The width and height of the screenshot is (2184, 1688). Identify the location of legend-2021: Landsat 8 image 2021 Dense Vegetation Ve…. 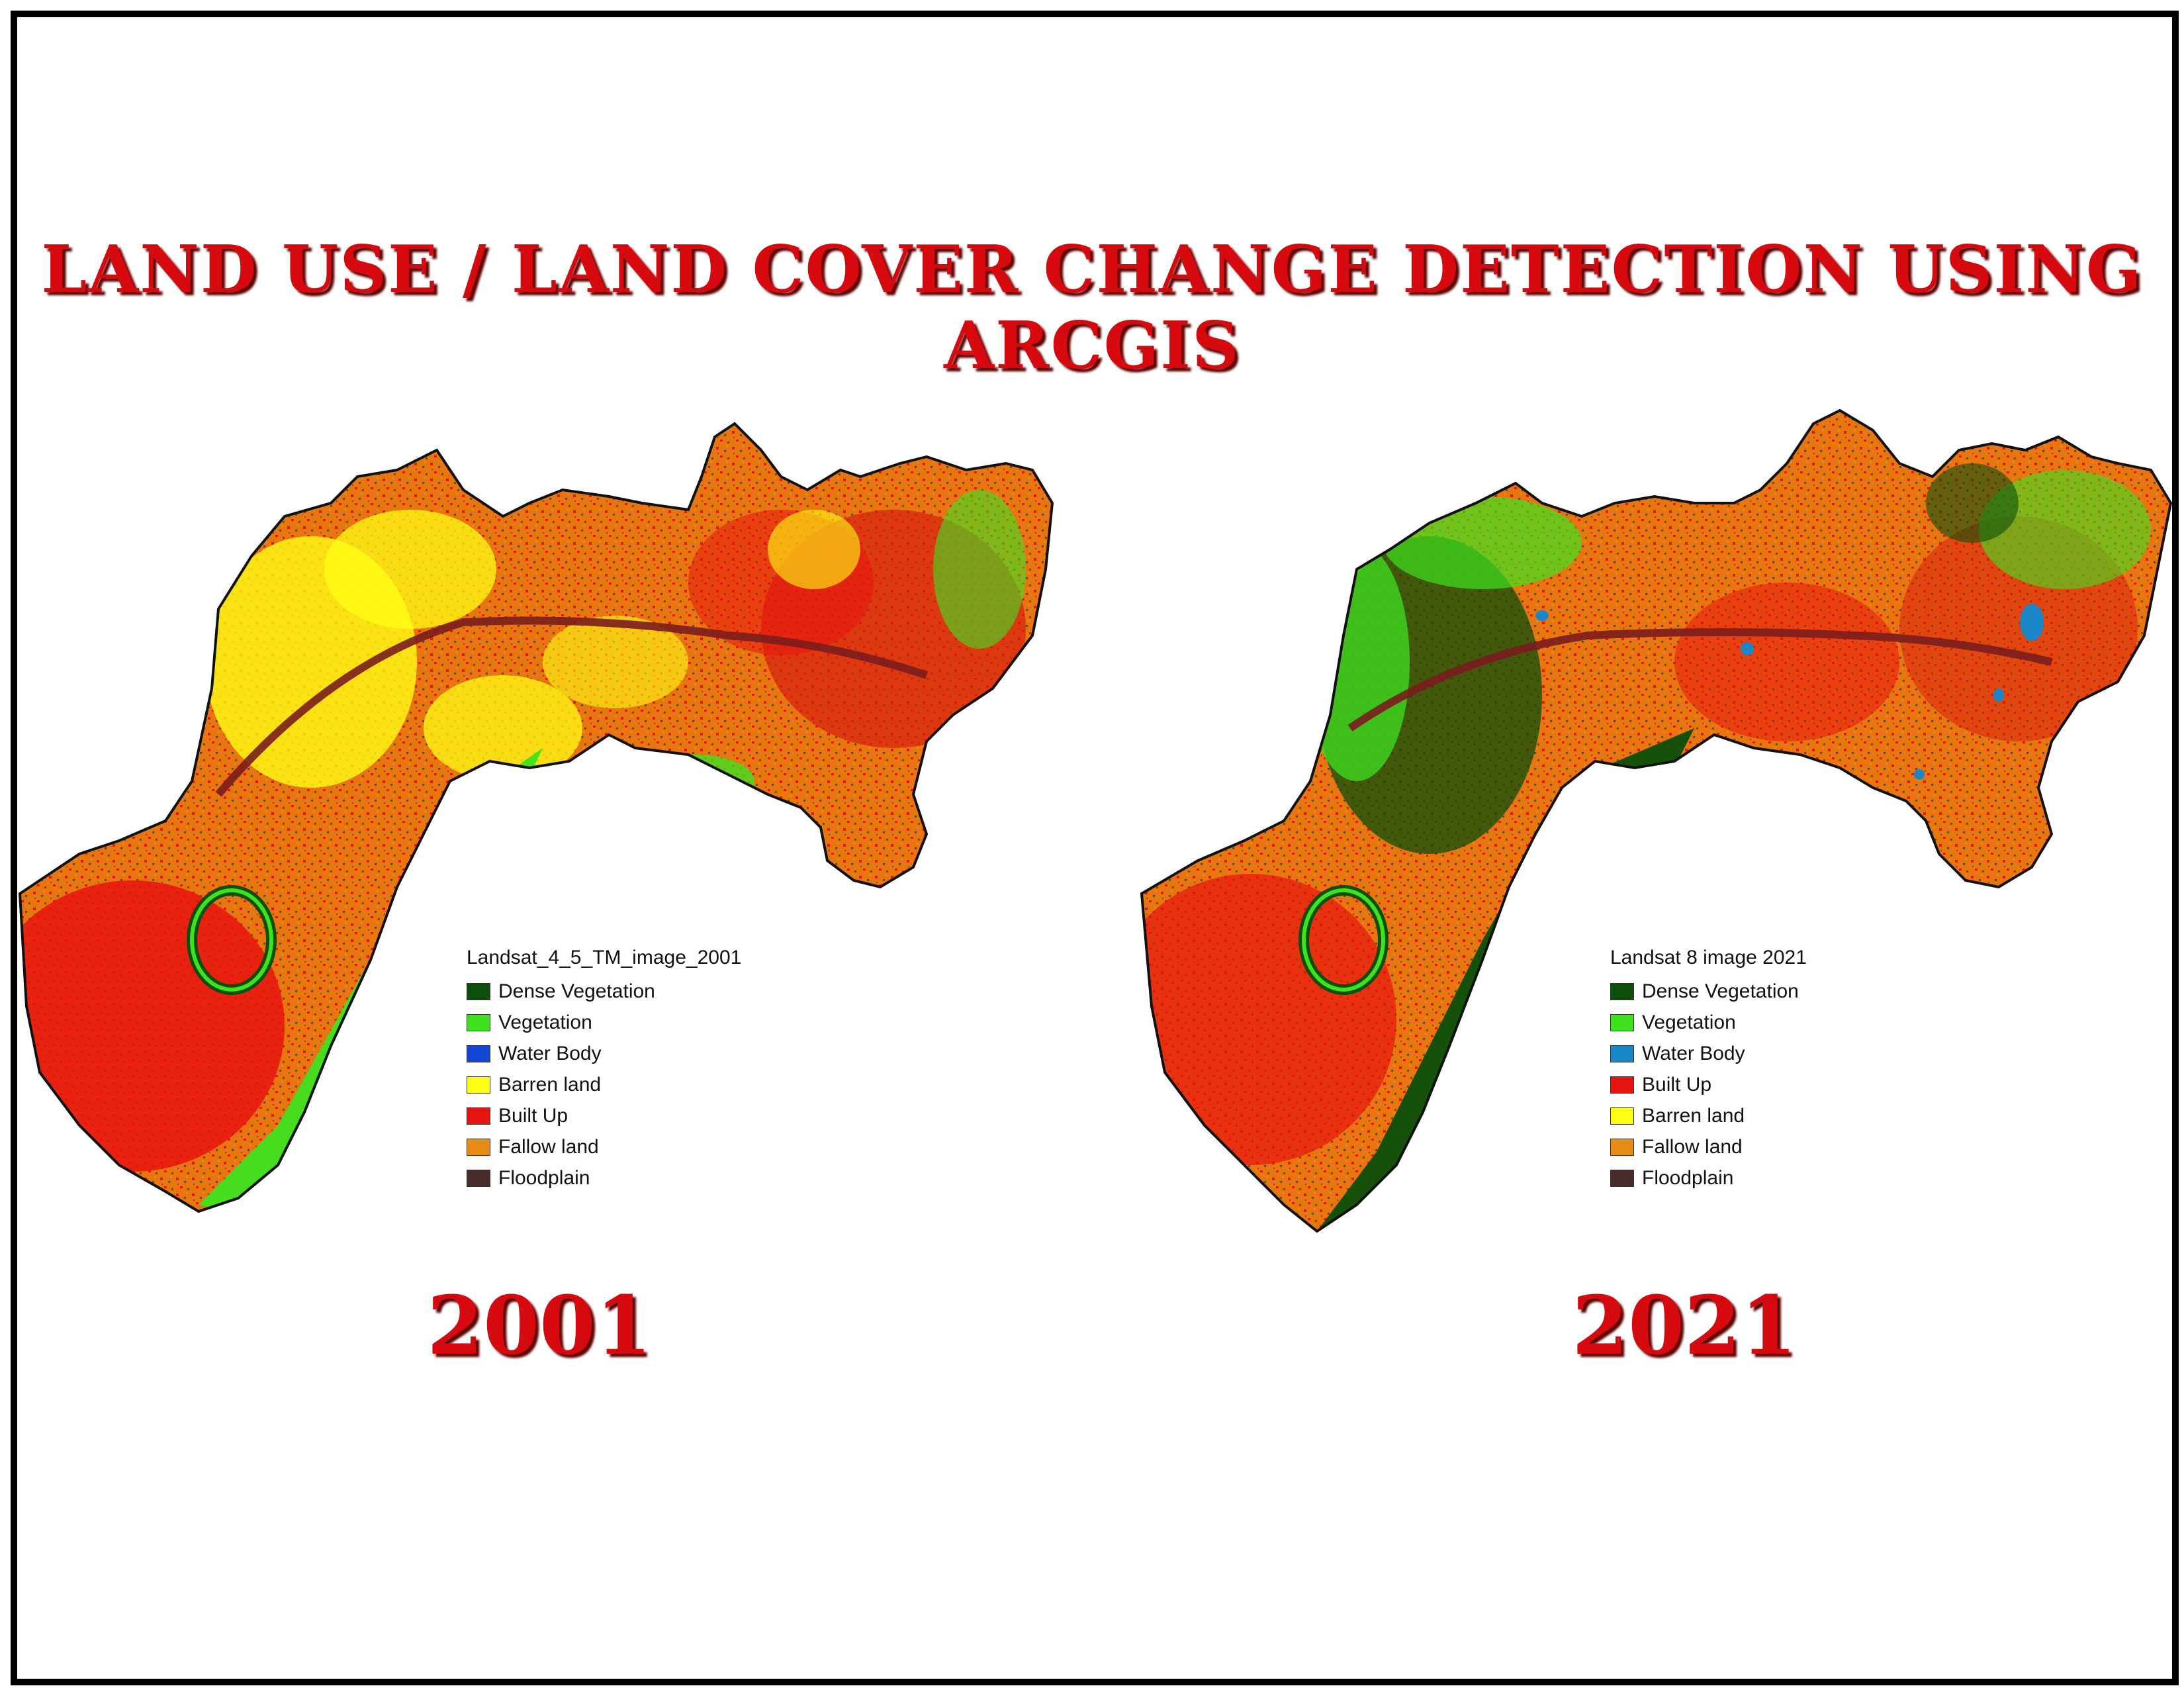
(1709, 1070).